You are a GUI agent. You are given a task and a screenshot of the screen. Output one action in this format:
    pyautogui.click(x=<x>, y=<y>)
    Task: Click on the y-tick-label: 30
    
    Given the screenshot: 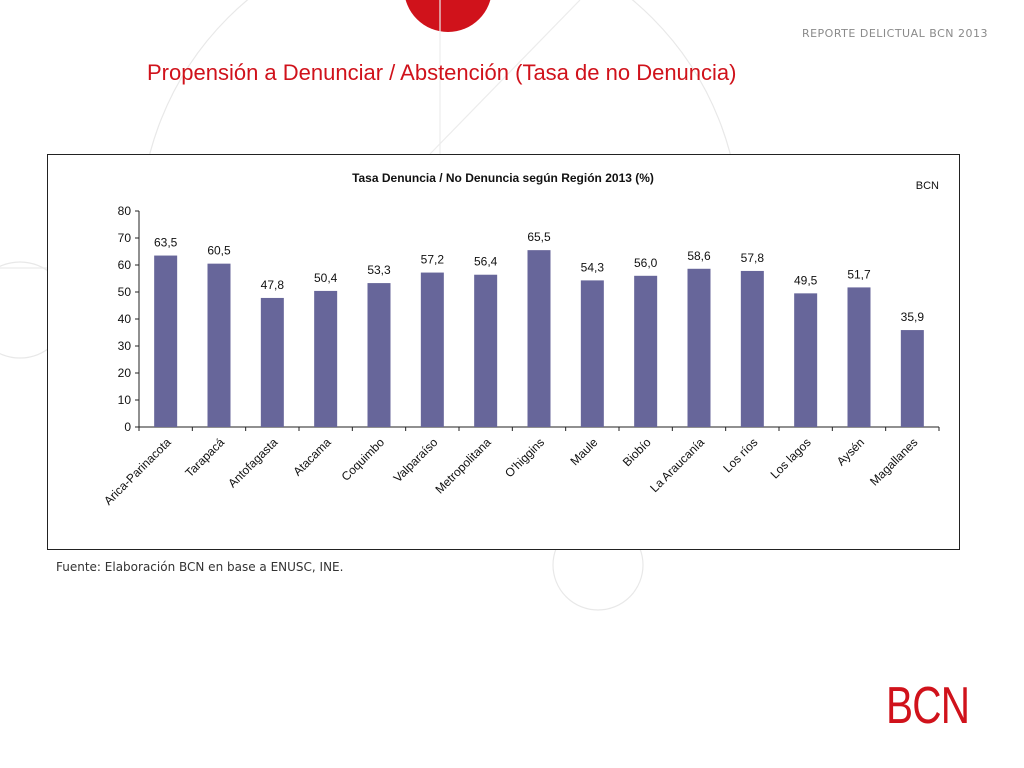 What is the action you would take?
    pyautogui.click(x=125, y=346)
    